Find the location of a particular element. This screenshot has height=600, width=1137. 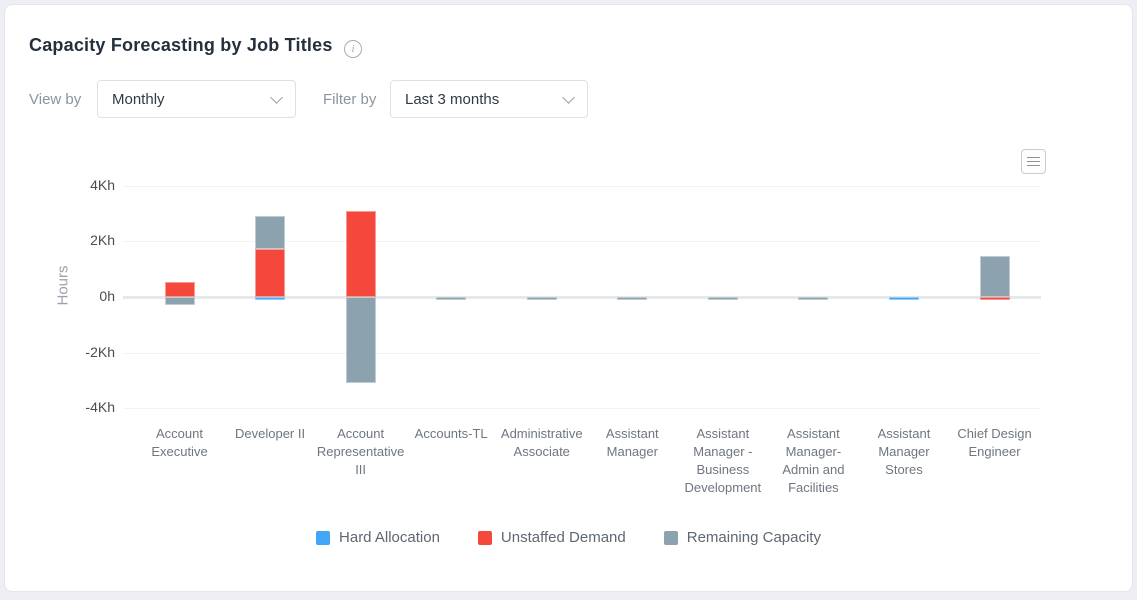

x-axis-label: Administrative Associate is located at coordinates (541, 442).